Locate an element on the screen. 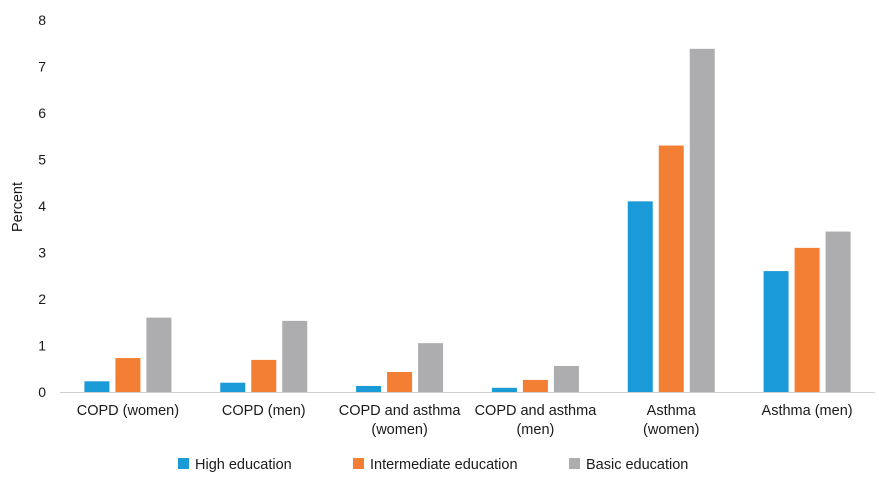  x-tick-label: Asthma is located at coordinates (672, 411).